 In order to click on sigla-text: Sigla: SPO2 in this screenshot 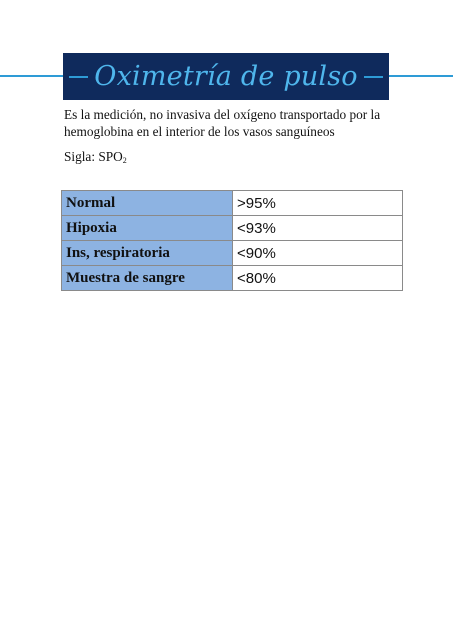, I will do `click(95, 158)`.